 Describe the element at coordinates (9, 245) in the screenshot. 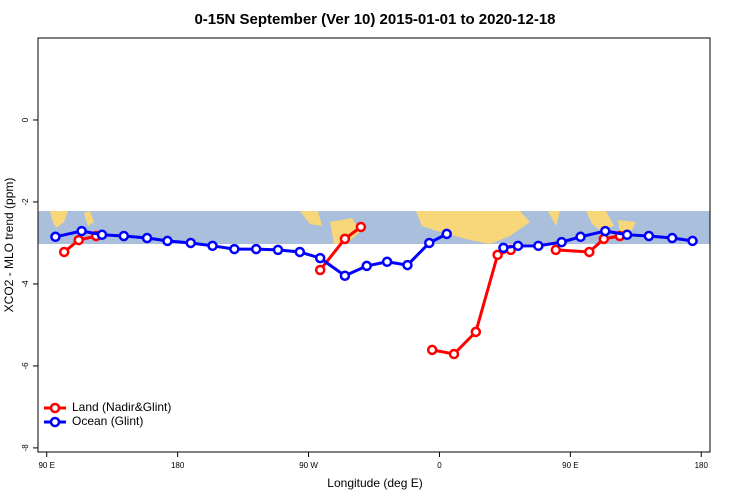

I see `y-axis-label: XCO2 - MLO trend (ppm)` at that location.